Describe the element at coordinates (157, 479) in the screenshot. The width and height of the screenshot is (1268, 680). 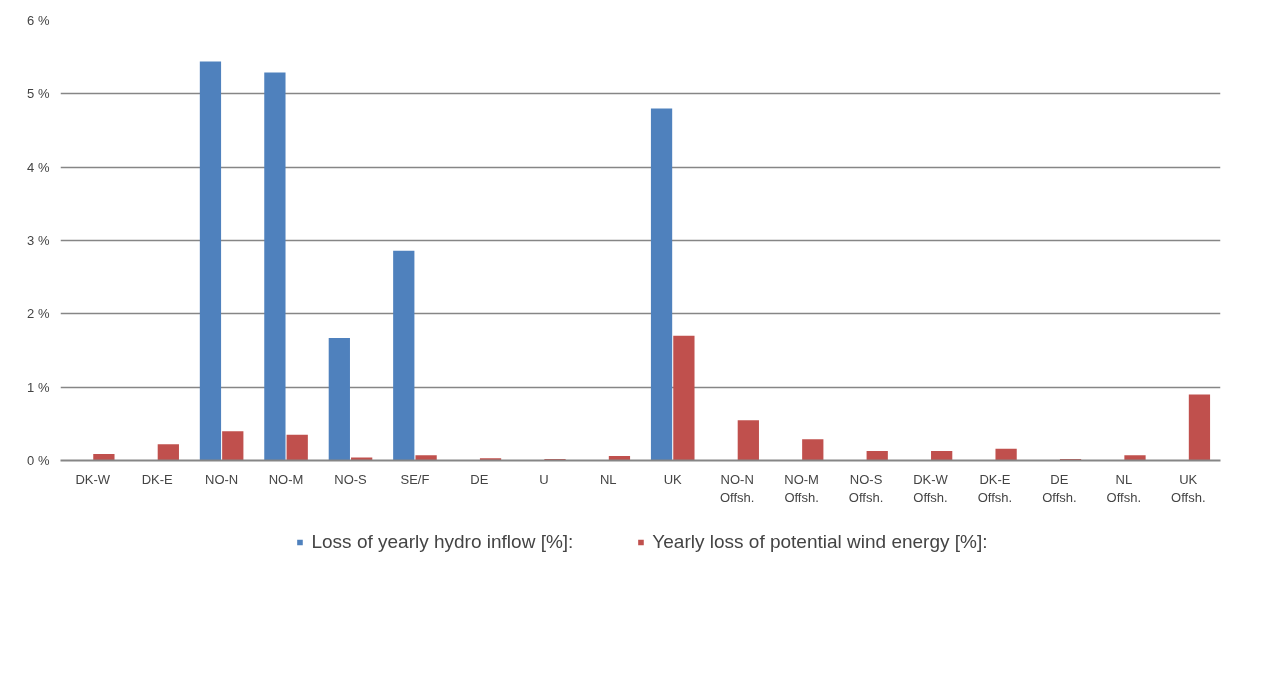
I see `x-tick-label: DK-E` at that location.